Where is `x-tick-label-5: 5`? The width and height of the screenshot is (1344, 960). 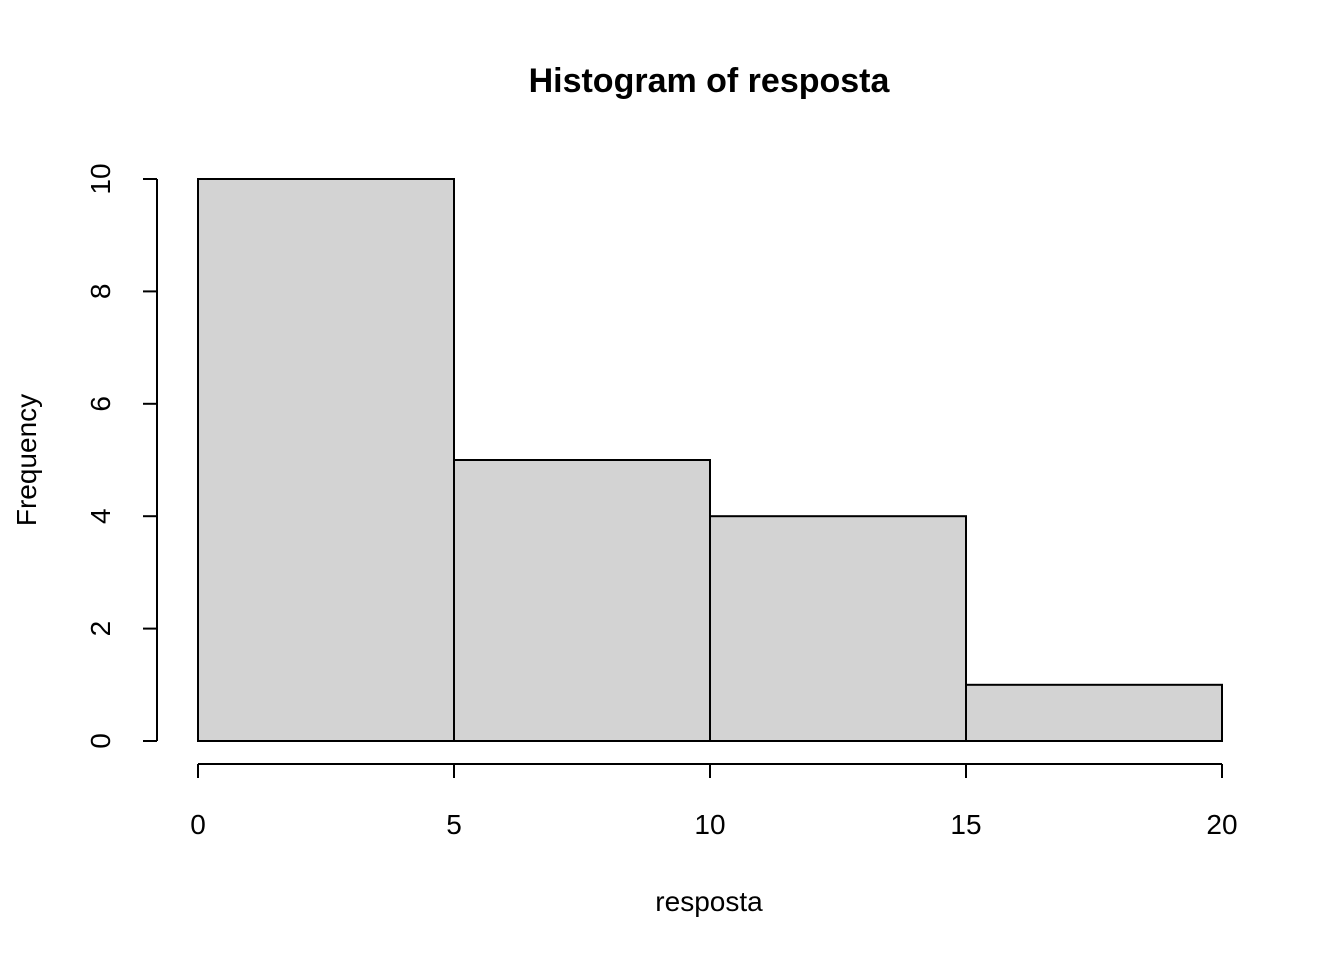
x-tick-label-5: 5 is located at coordinates (454, 824).